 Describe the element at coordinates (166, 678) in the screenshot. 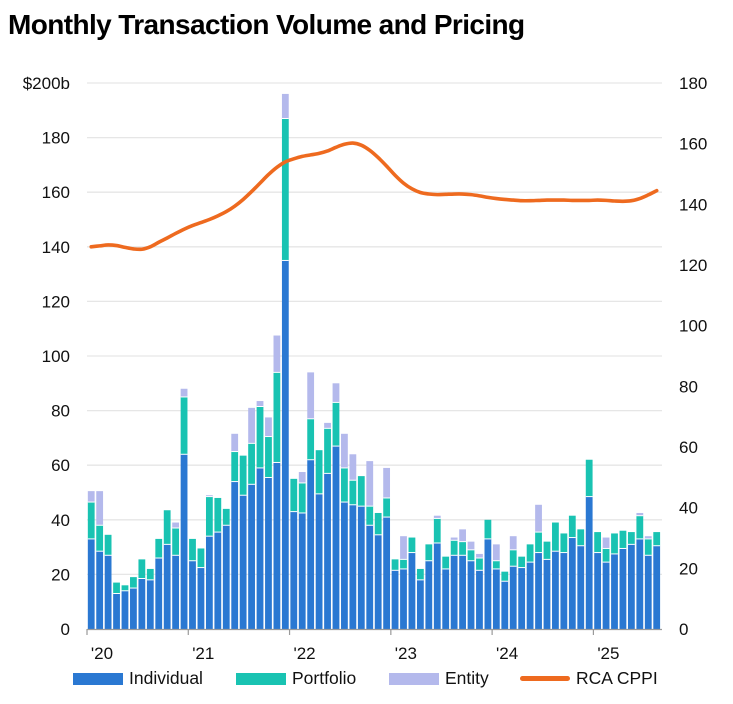

I see `legend-label: Individual` at that location.